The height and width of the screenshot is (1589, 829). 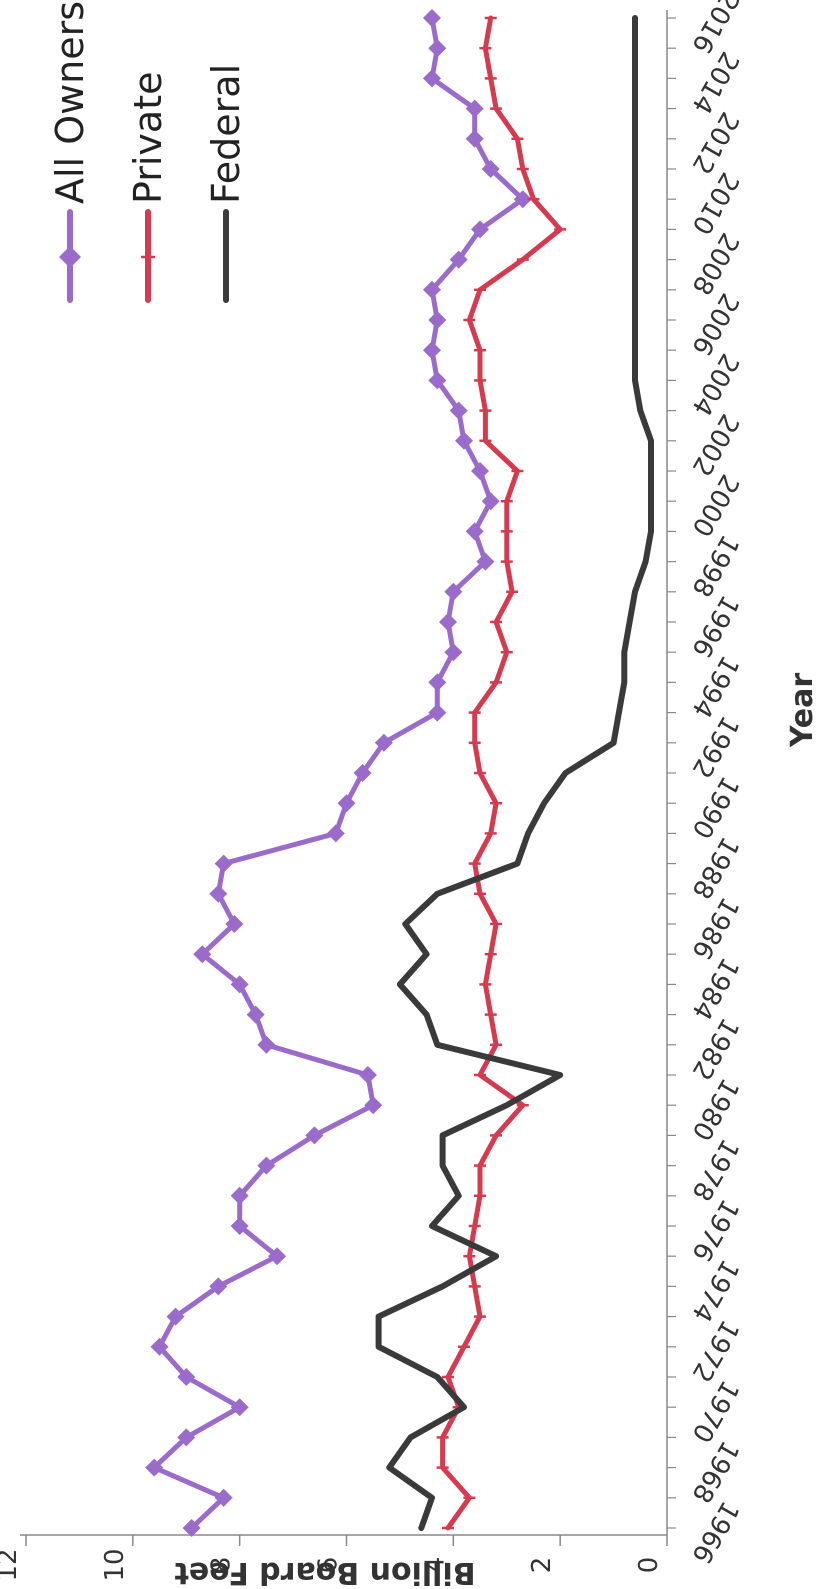 I want to click on x-tick-label: 1980, so click(x=714, y=1109).